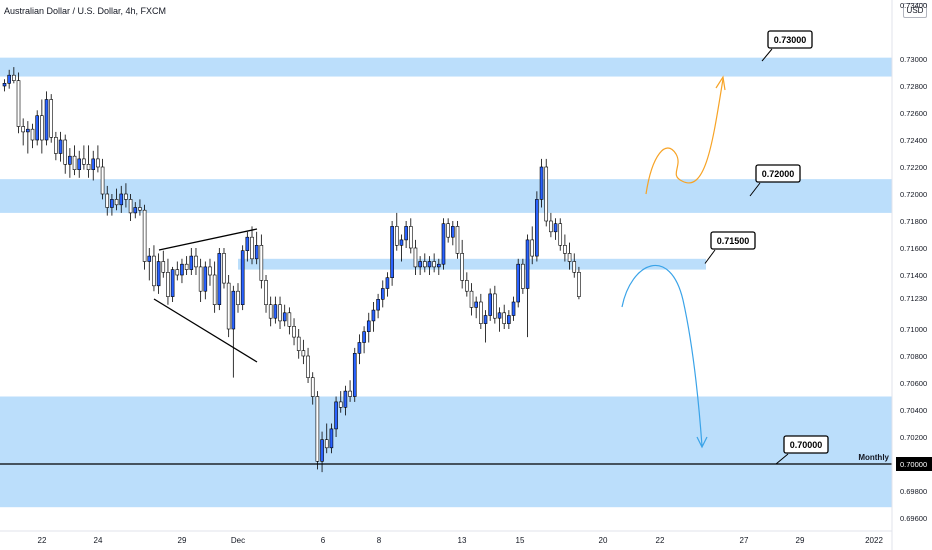 Image resolution: width=932 pixels, height=550 pixels. I want to click on price-tick-label: 0.72000, so click(913, 194).